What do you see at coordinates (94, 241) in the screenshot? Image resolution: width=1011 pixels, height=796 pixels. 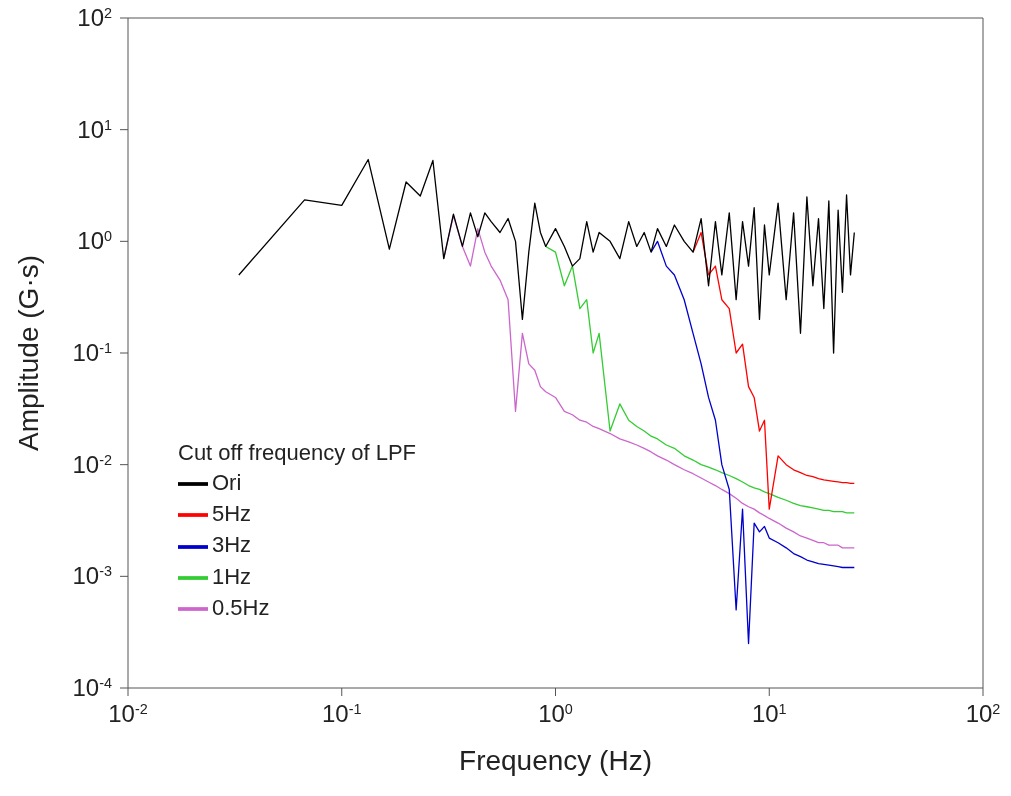 I see `y-tick-label: 10$^{0}$` at bounding box center [94, 241].